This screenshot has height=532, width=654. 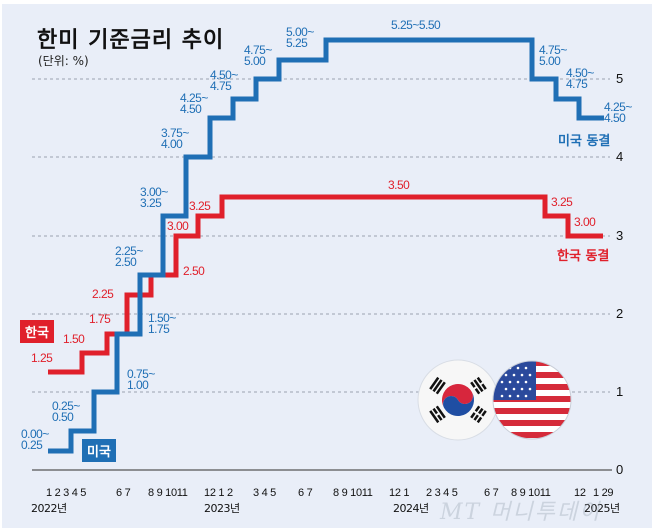 What do you see at coordinates (399, 185) in the screenshot?
I see `korea-rate-label: 3.50` at bounding box center [399, 185].